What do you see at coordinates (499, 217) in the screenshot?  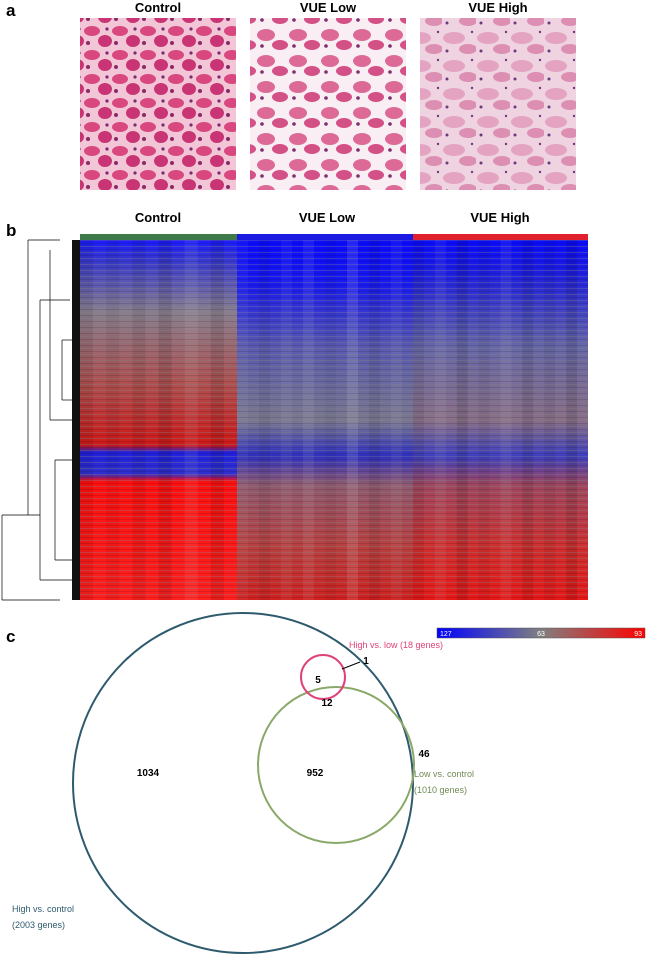 I see `group-label: VUE High` at bounding box center [499, 217].